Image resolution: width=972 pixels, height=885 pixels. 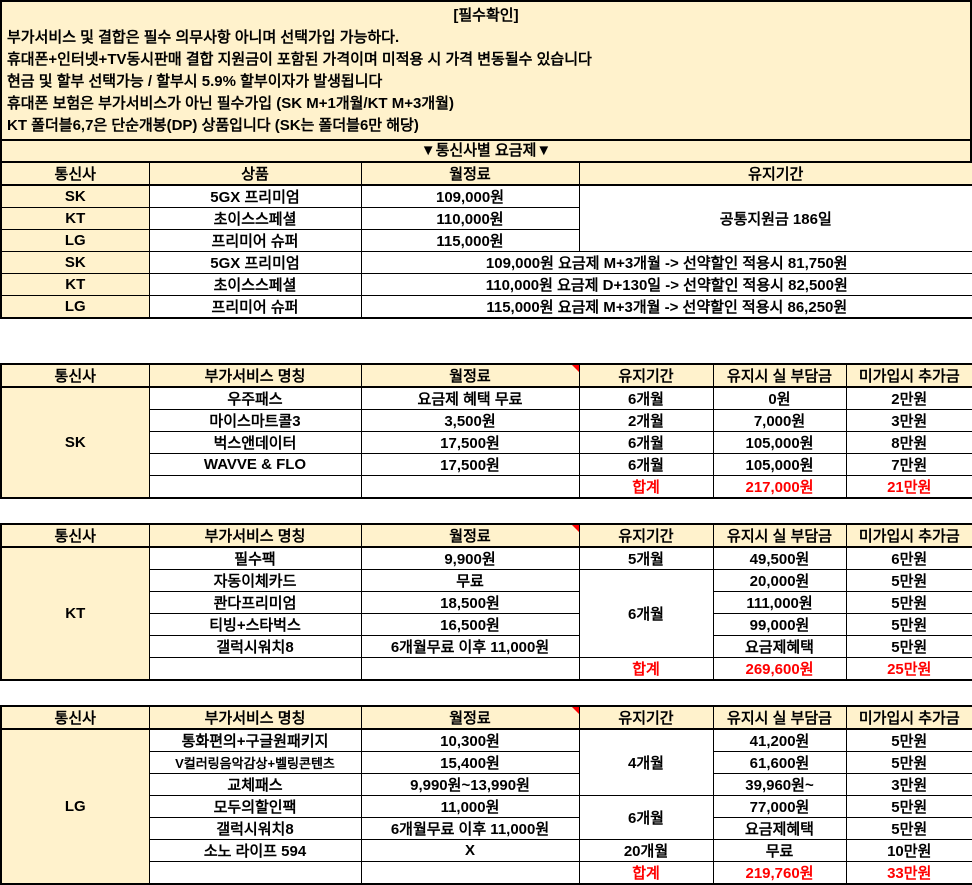 I want to click on cell-cost: 무료, so click(x=779, y=850).